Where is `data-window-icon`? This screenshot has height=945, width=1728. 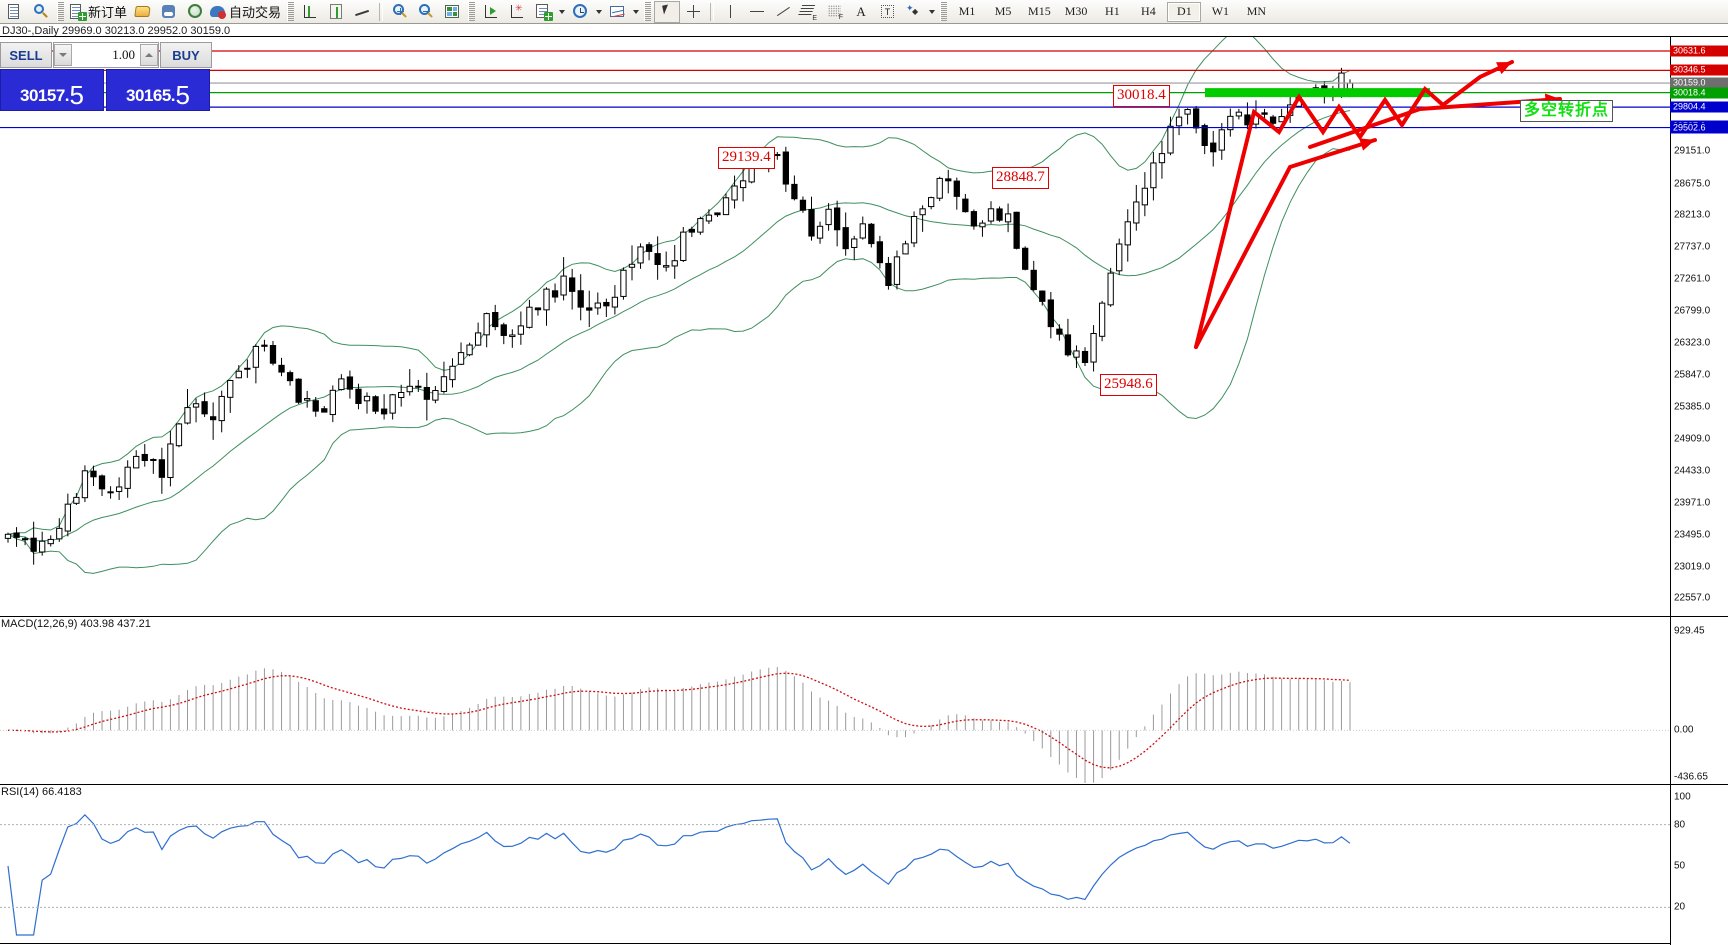
data-window-icon is located at coordinates (169, 12).